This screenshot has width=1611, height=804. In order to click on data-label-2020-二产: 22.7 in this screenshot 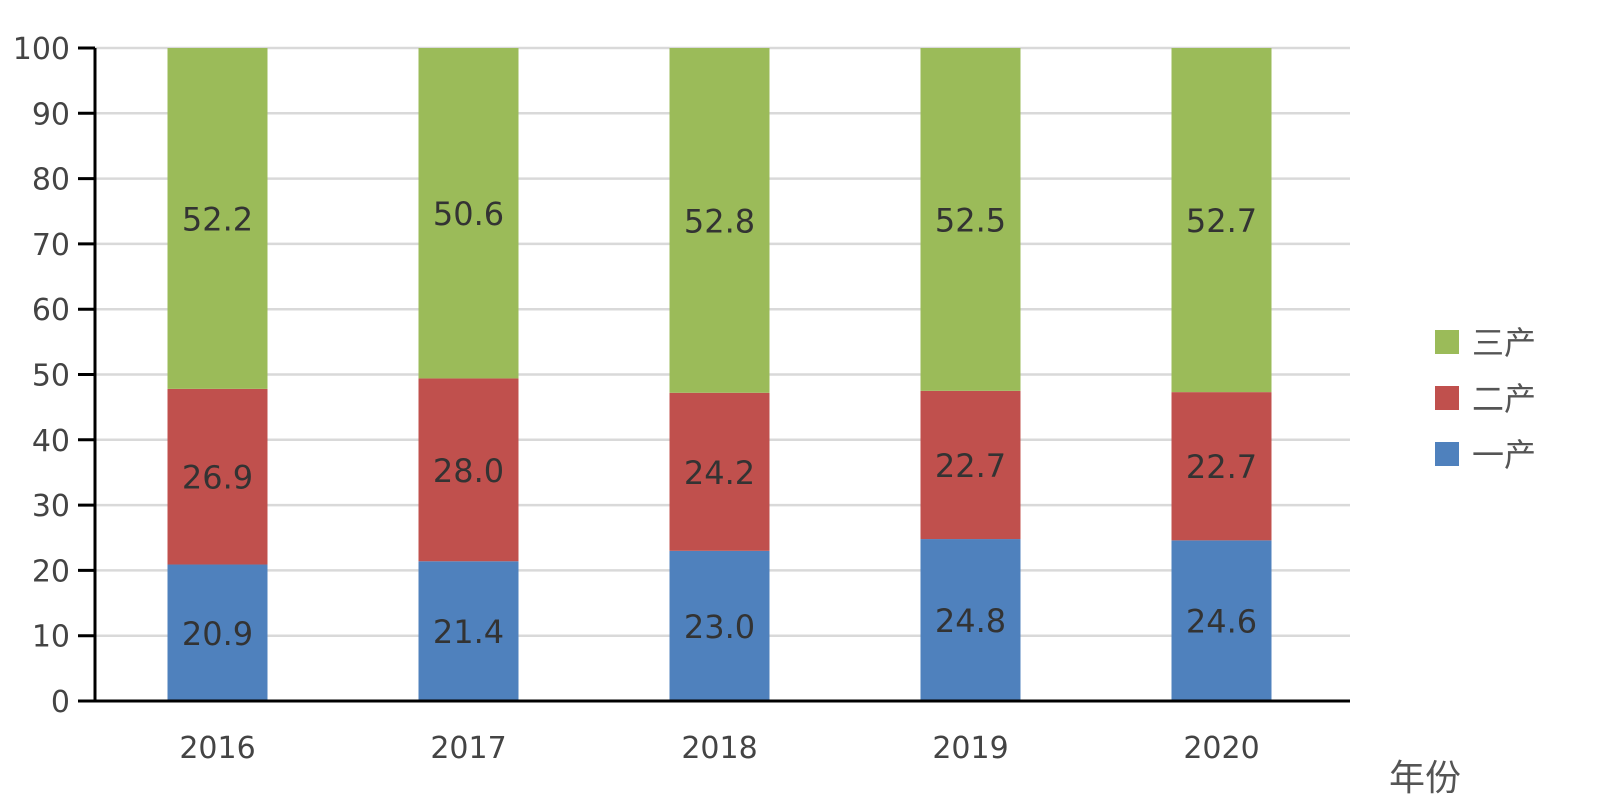, I will do `click(1221, 467)`.